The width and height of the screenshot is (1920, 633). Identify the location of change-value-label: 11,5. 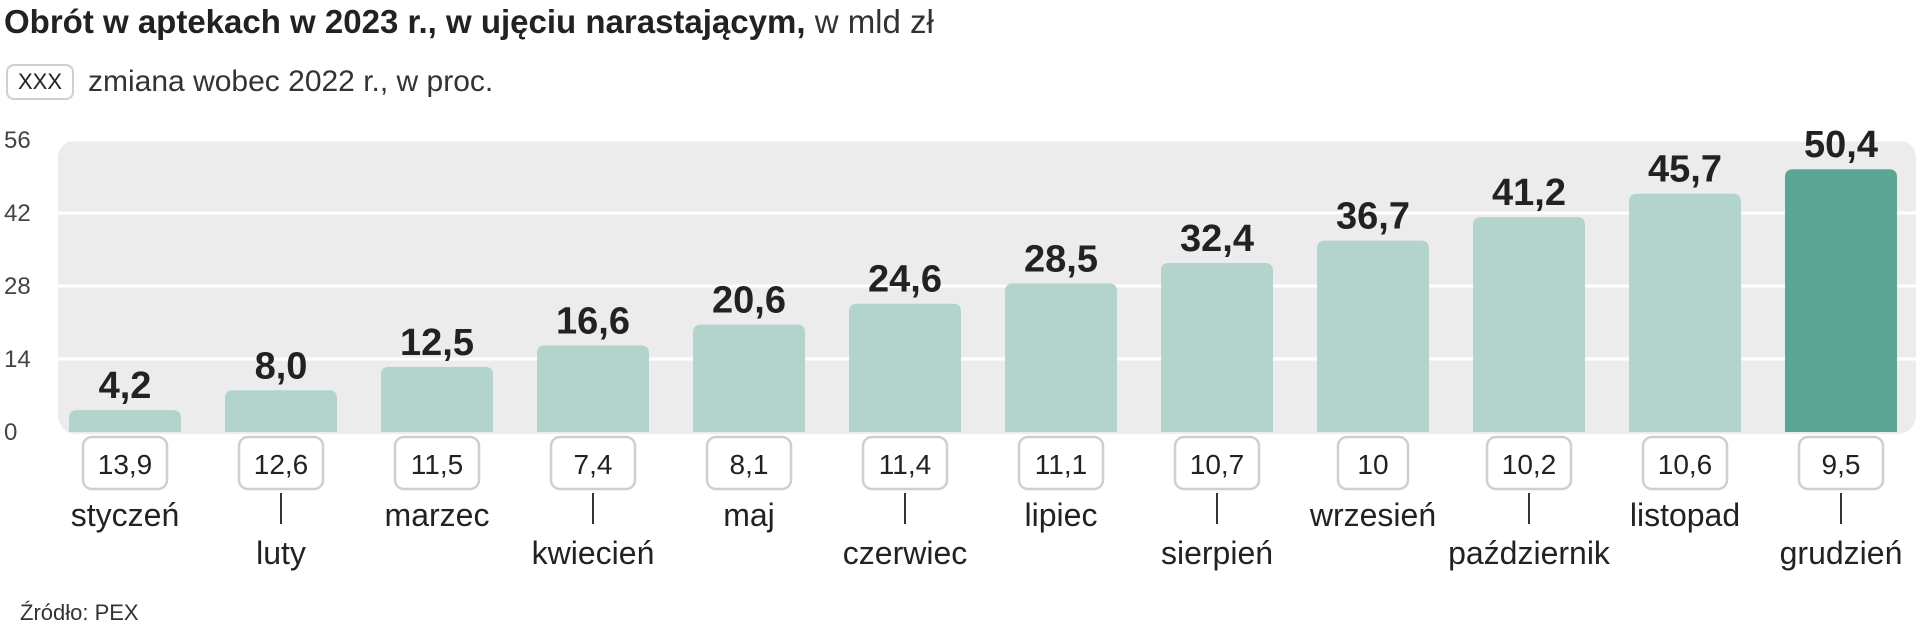
(437, 464).